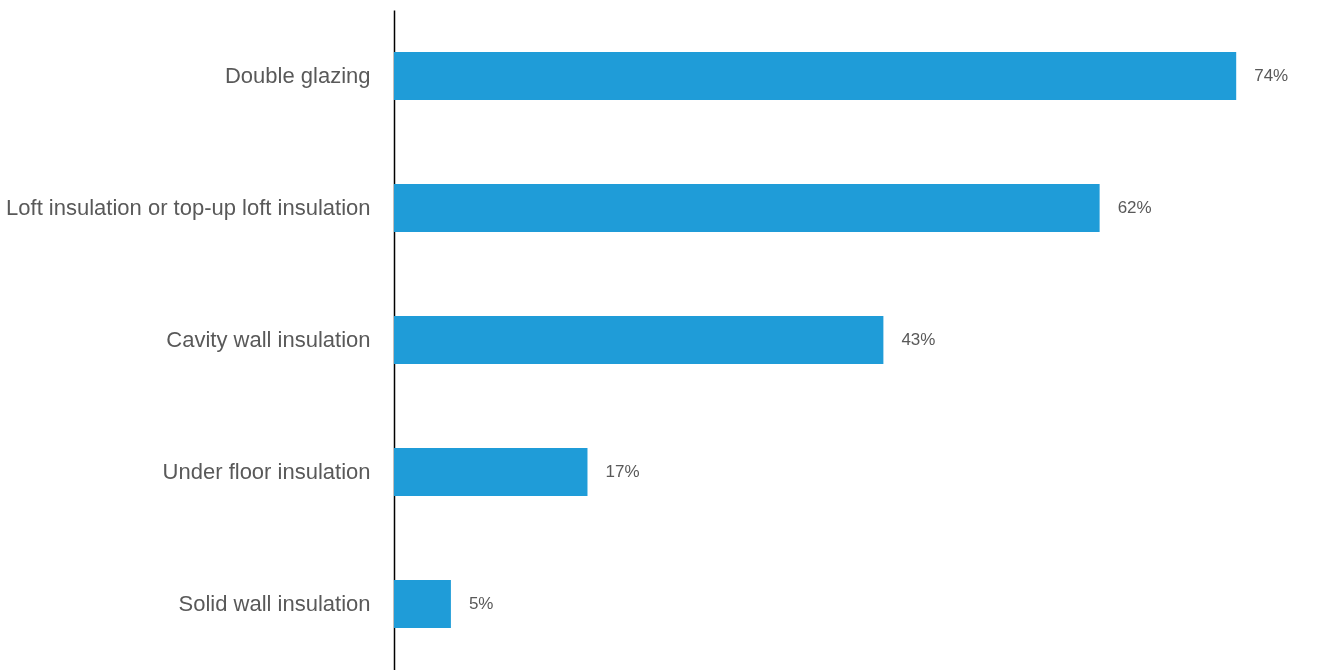  I want to click on y-tick-label: Cavity wall insulation, so click(268, 339).